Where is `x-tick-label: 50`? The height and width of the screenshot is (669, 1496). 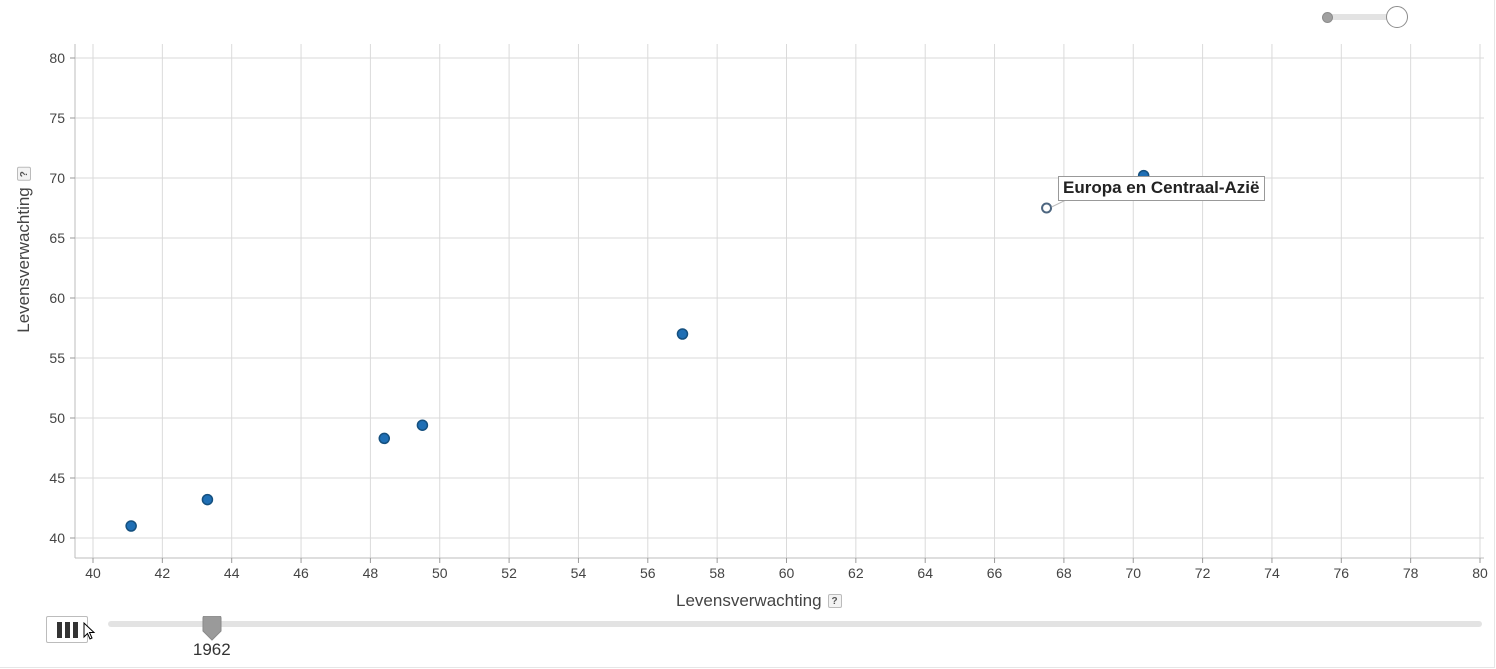
x-tick-label: 50 is located at coordinates (440, 573).